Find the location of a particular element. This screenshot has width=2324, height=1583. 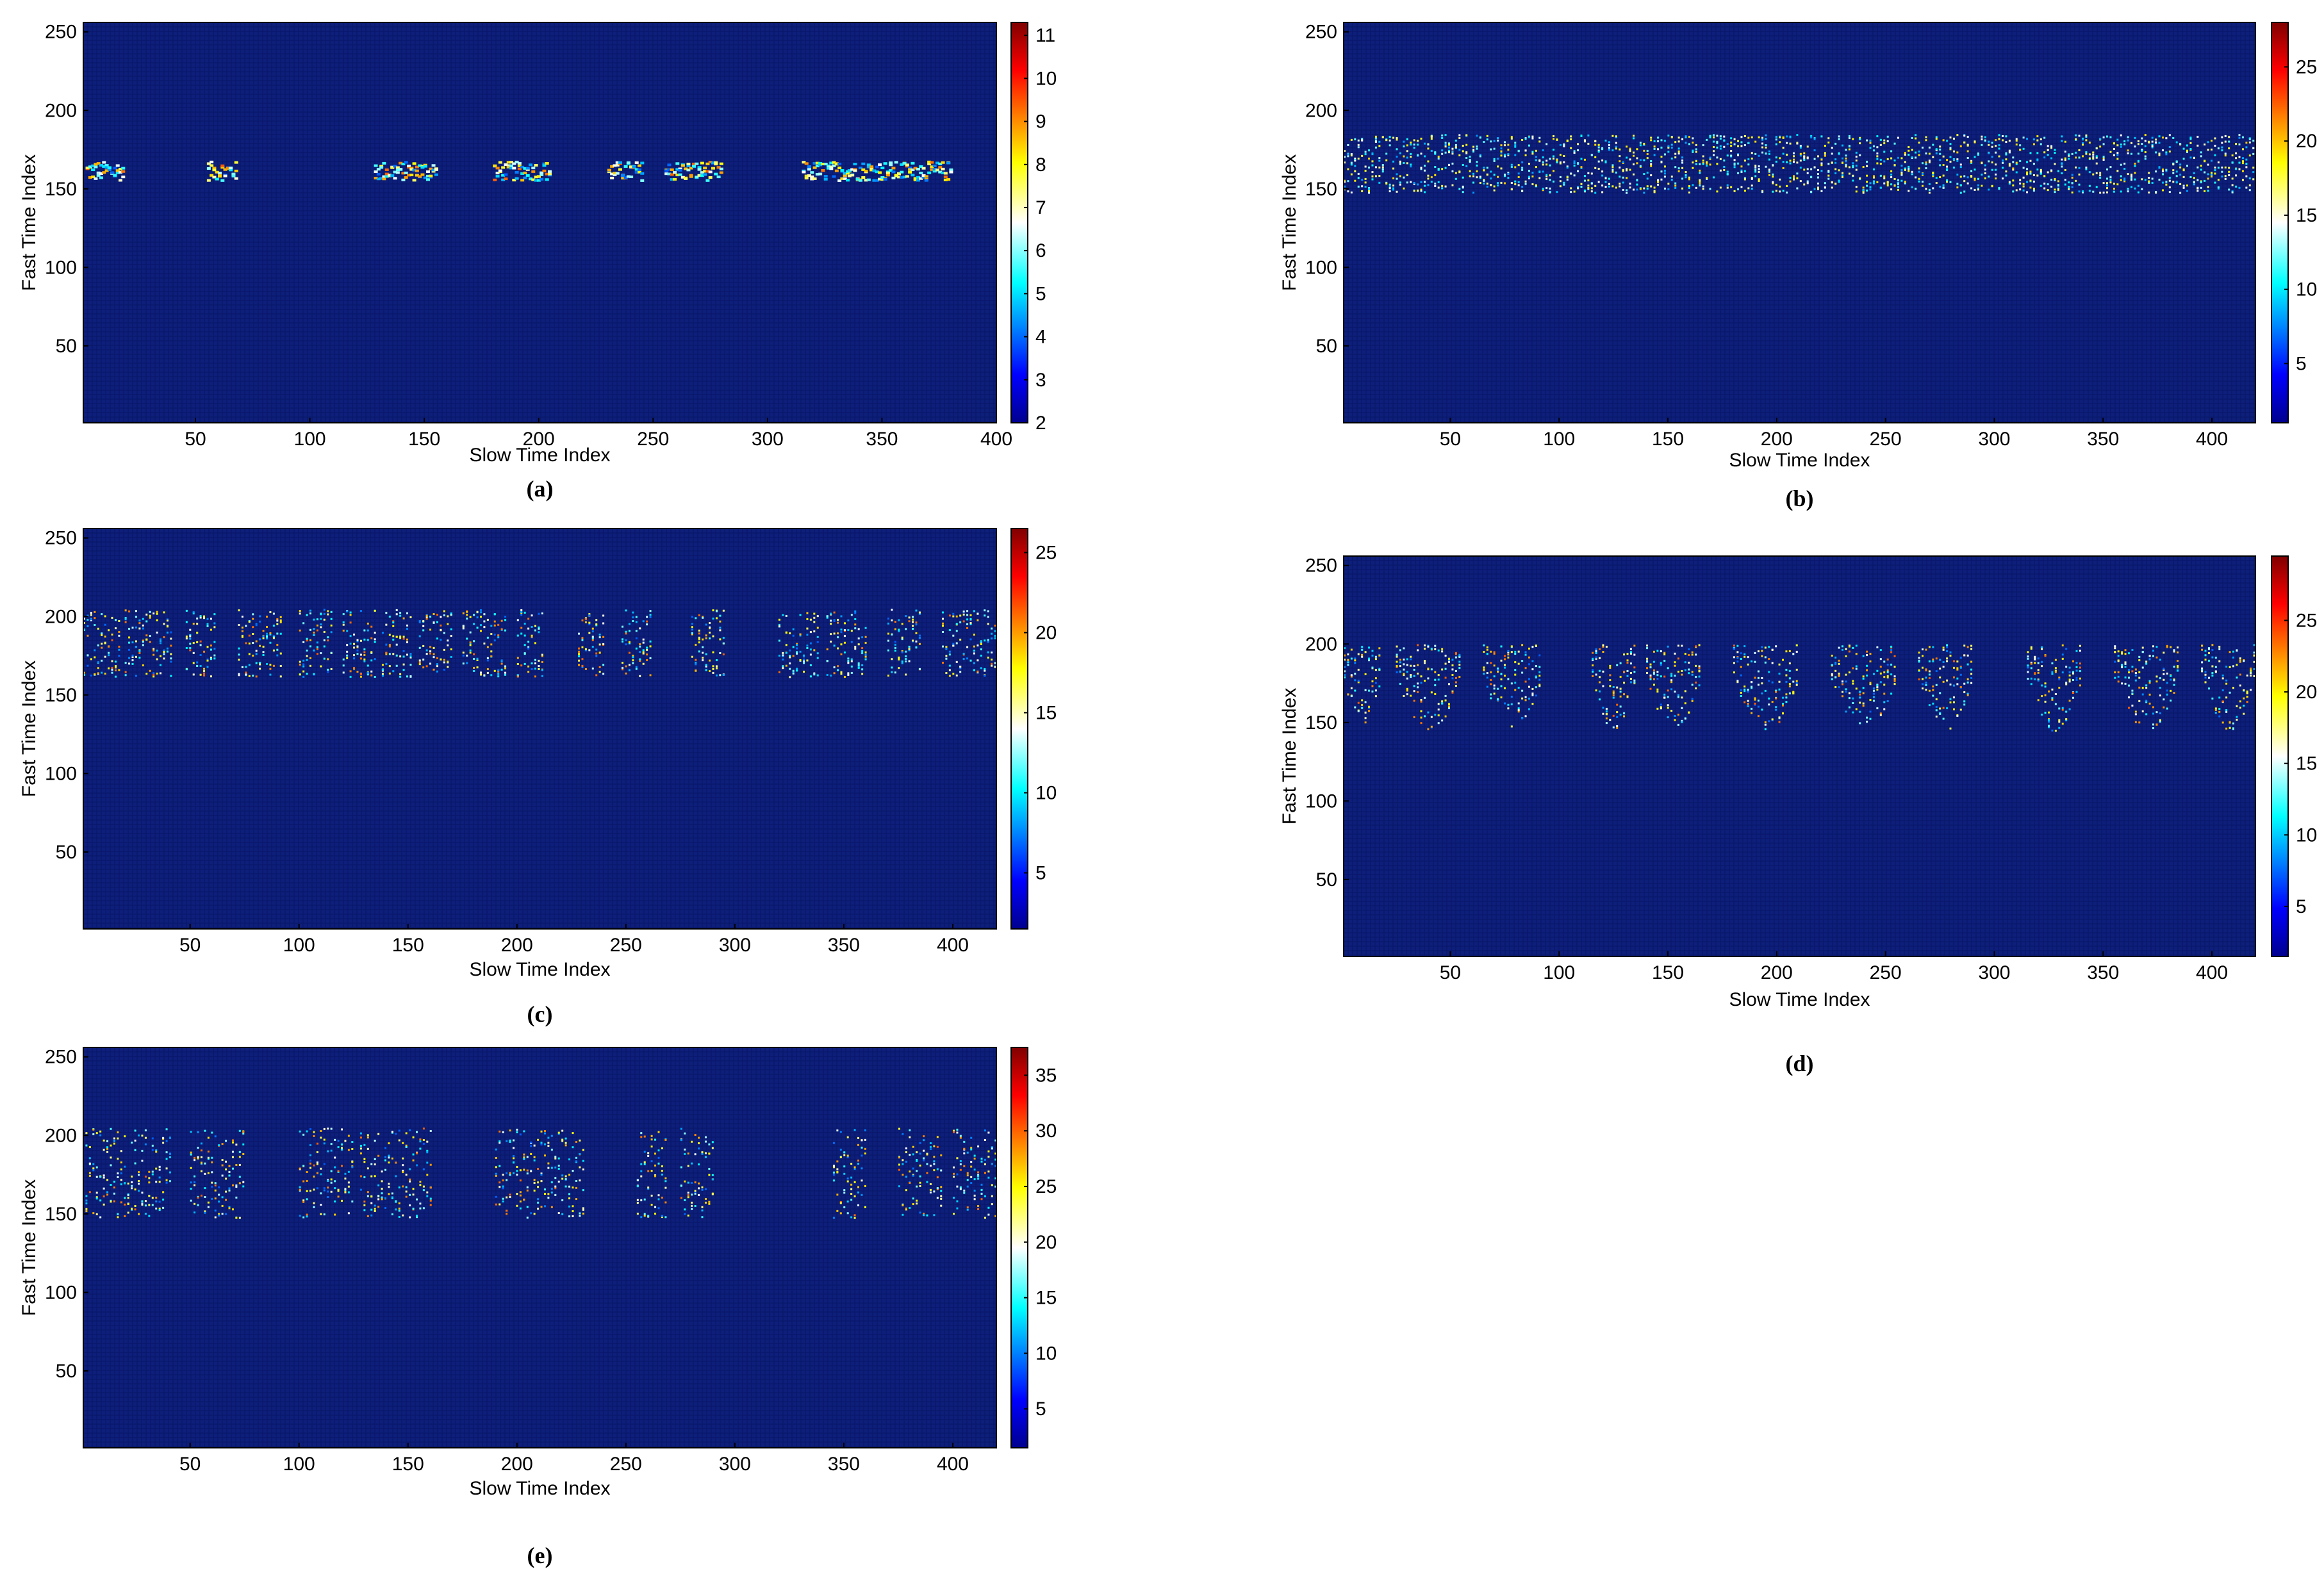

colorbar-tick-label: 2 is located at coordinates (1040, 423).